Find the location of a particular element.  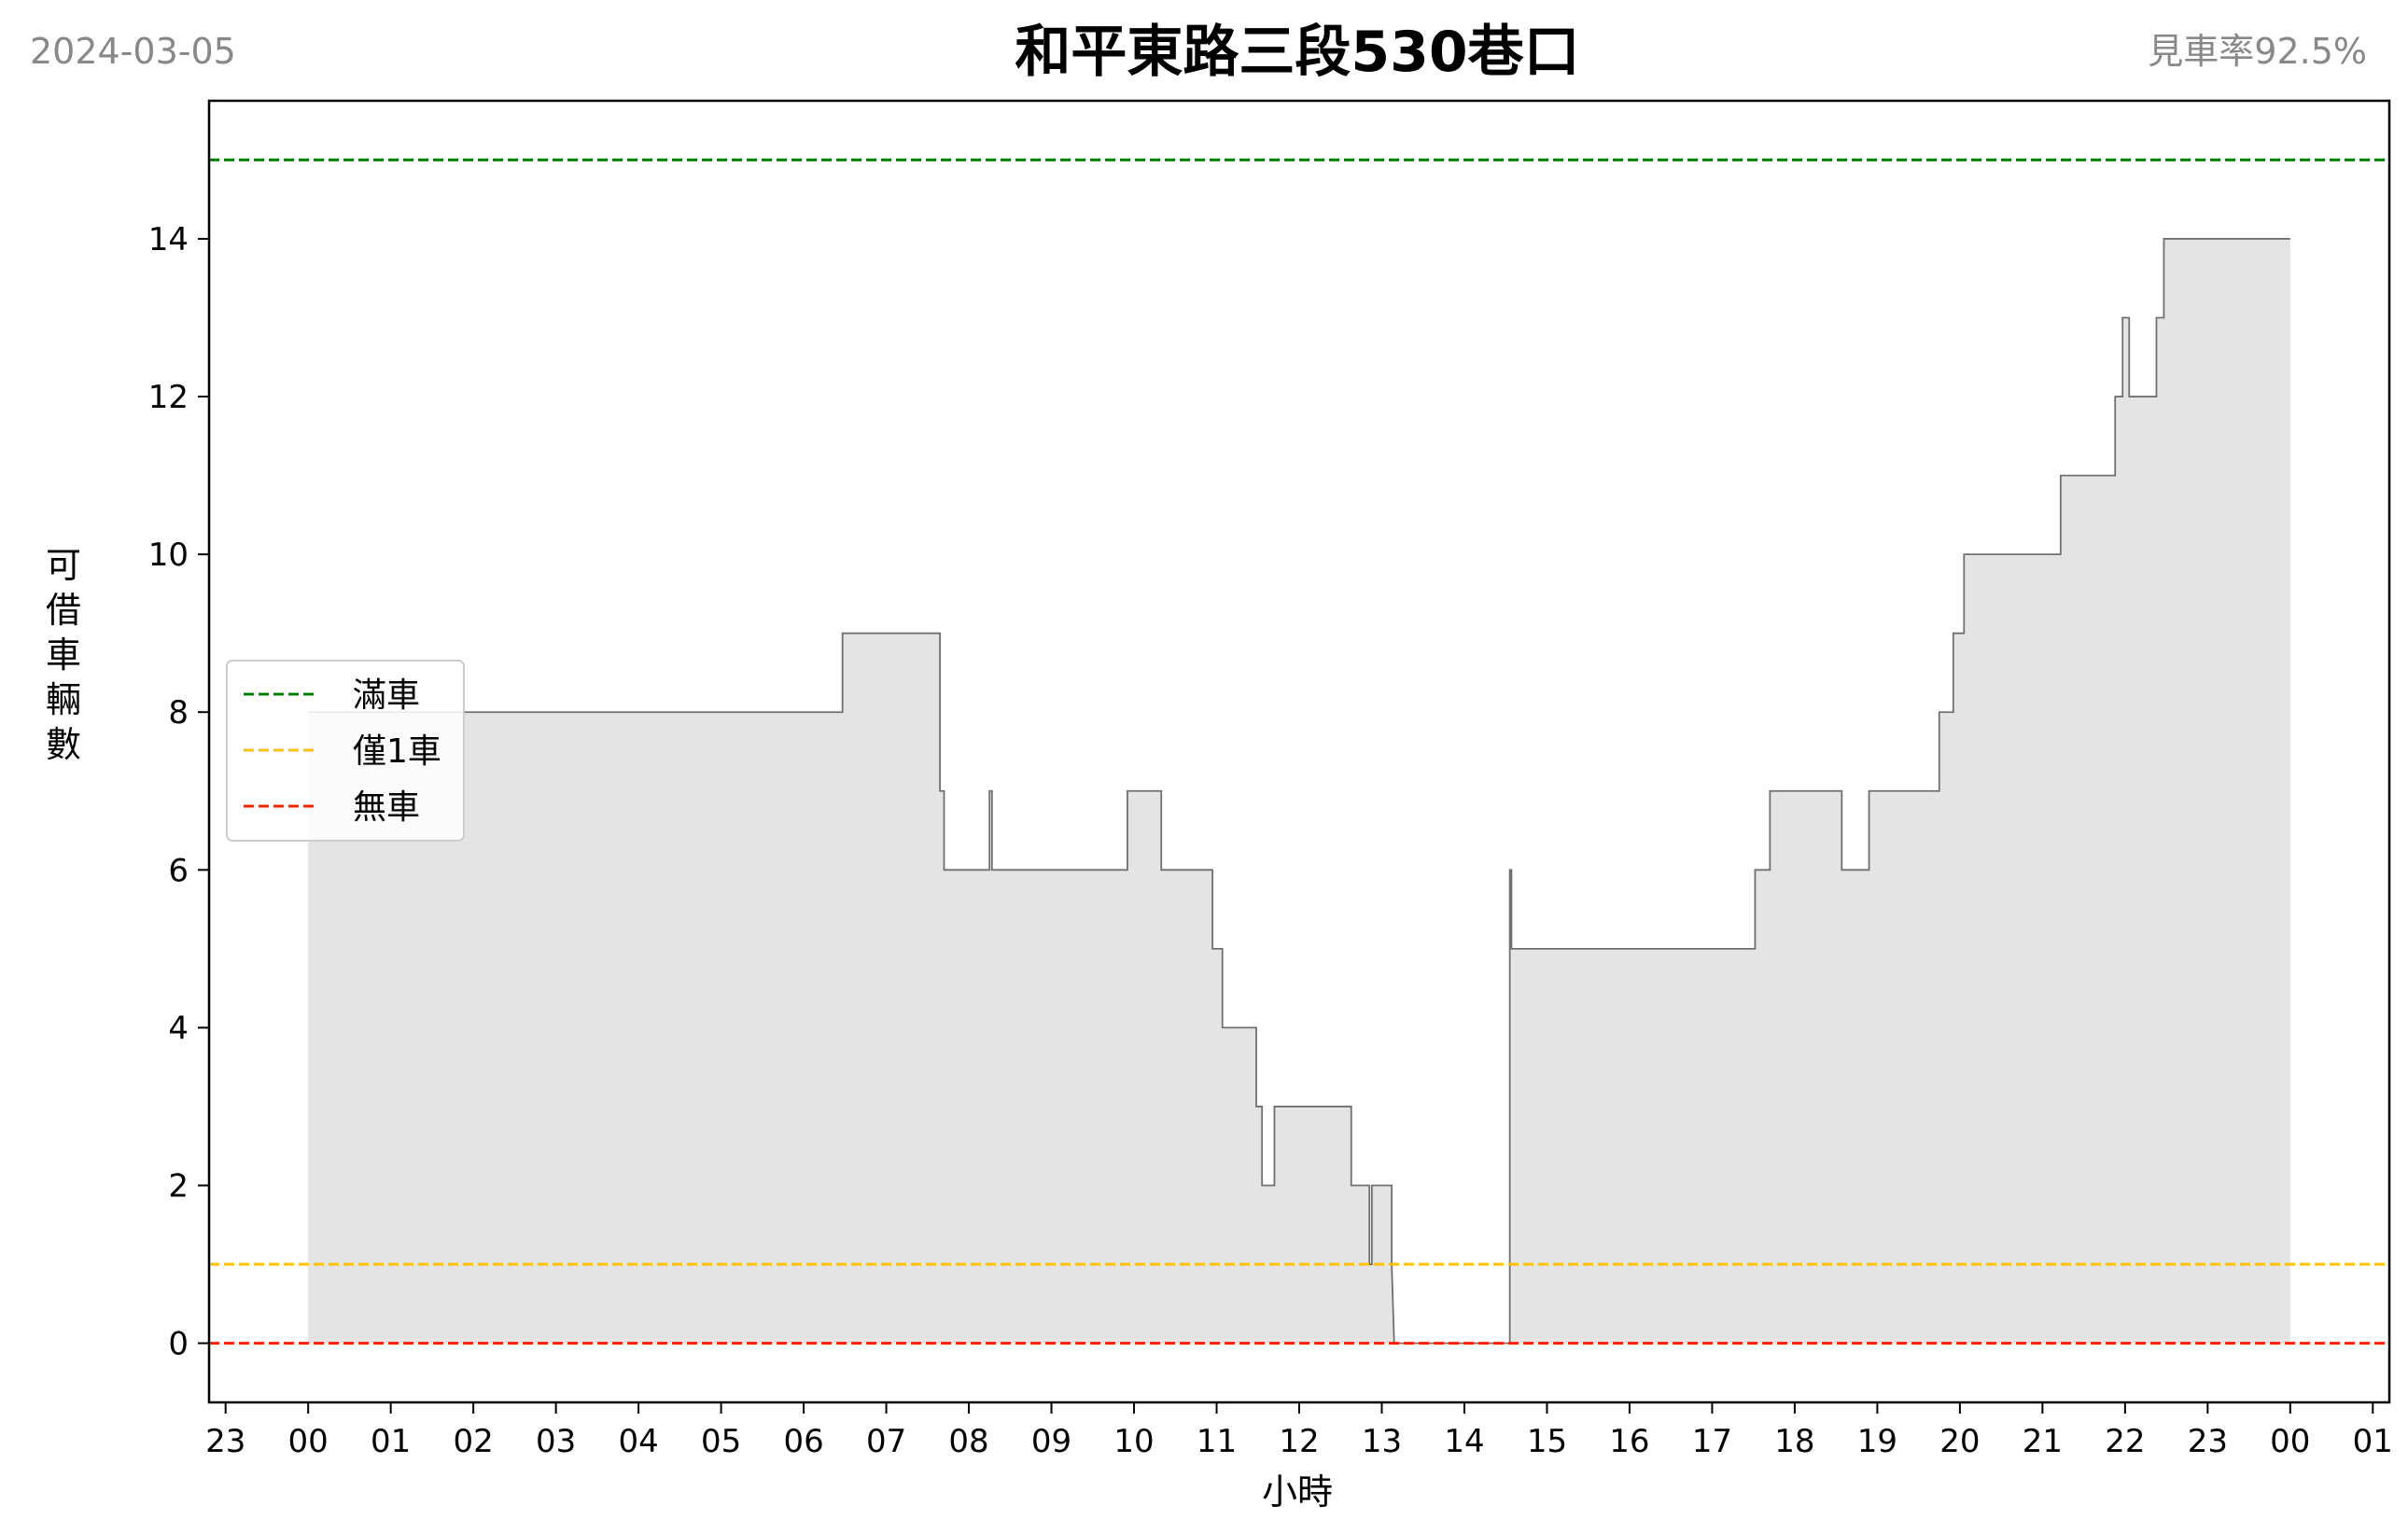

y-axis-label-char: 輛 is located at coordinates (63, 699).